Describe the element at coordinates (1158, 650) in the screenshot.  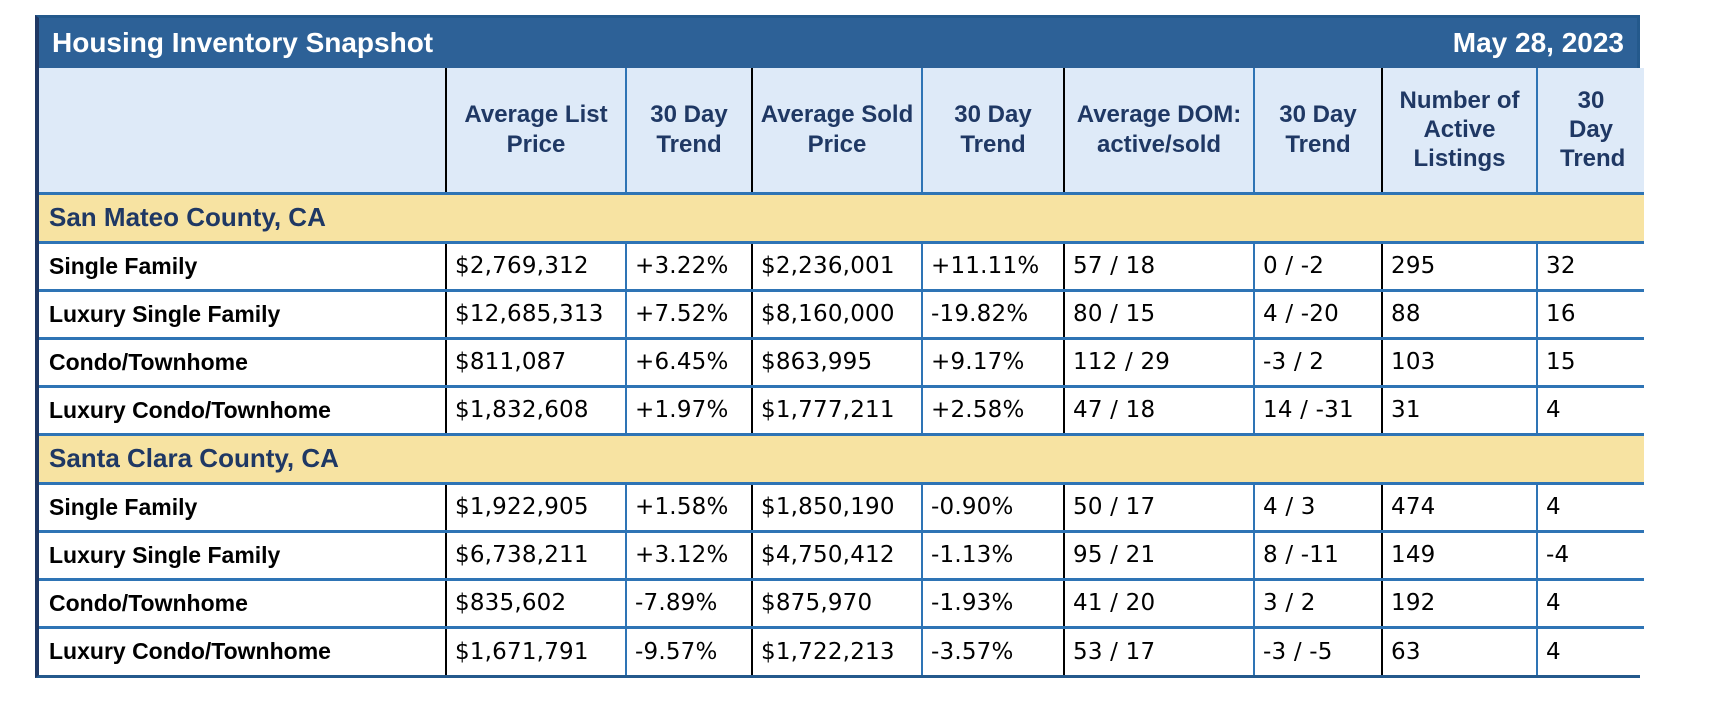
I see `avg-dom-cell: 53 / 17` at that location.